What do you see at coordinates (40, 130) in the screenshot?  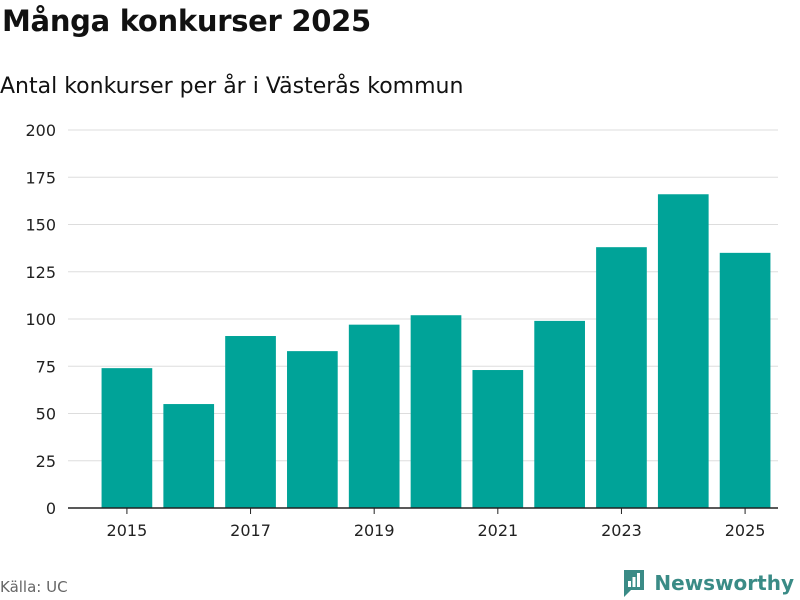 I see `y-tick-label: 200` at bounding box center [40, 130].